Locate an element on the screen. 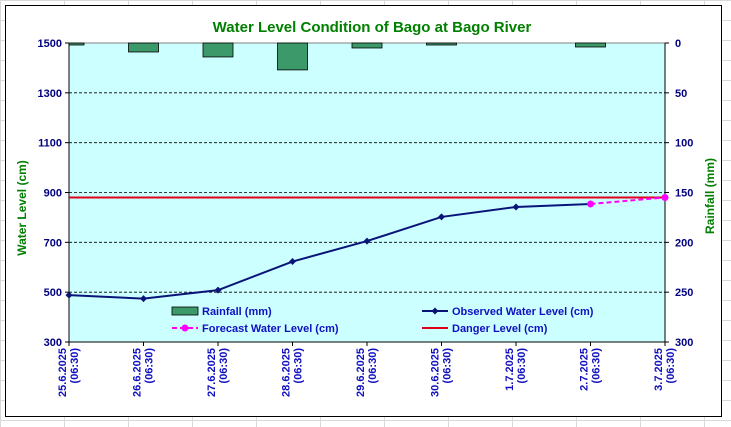 This screenshot has height=427, width=731. legend-marker-forecast is located at coordinates (185, 328).